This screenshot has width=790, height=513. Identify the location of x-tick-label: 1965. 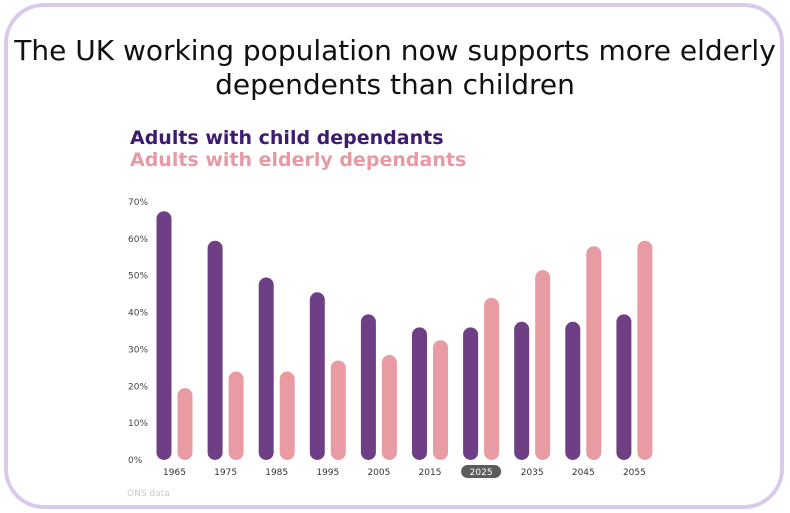
(174, 473).